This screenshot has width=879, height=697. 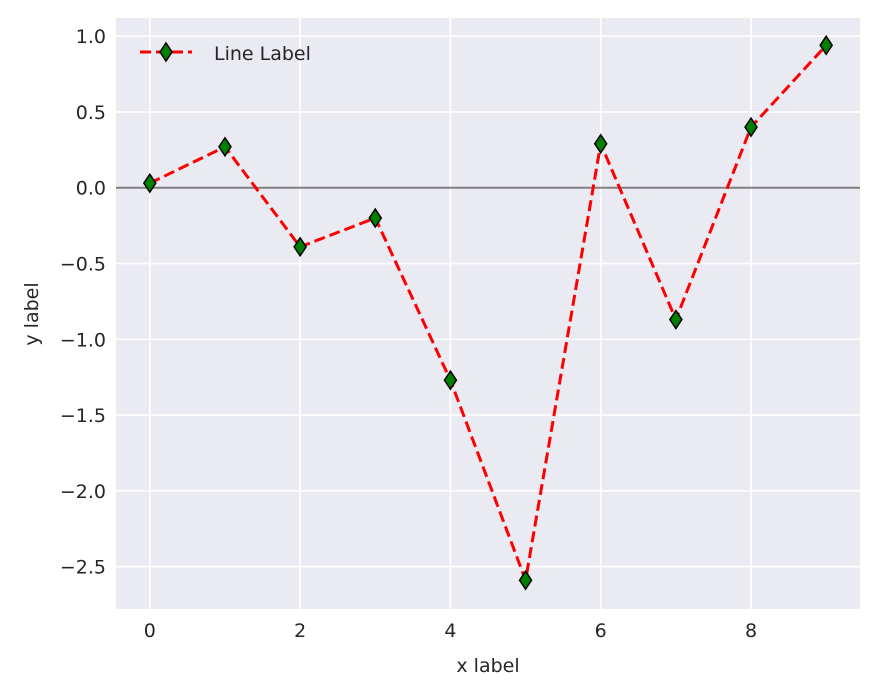 What do you see at coordinates (300, 631) in the screenshot?
I see `x-tick-label: 2` at bounding box center [300, 631].